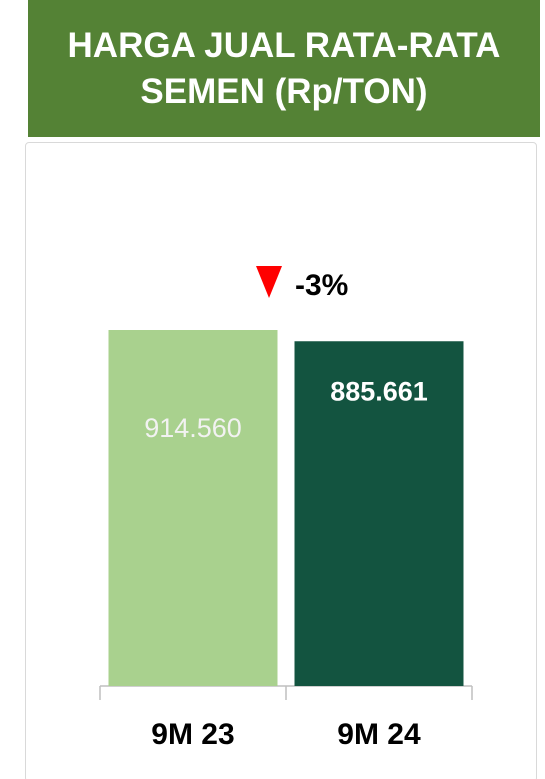  I want to click on value-label: 885.661, so click(379, 391).